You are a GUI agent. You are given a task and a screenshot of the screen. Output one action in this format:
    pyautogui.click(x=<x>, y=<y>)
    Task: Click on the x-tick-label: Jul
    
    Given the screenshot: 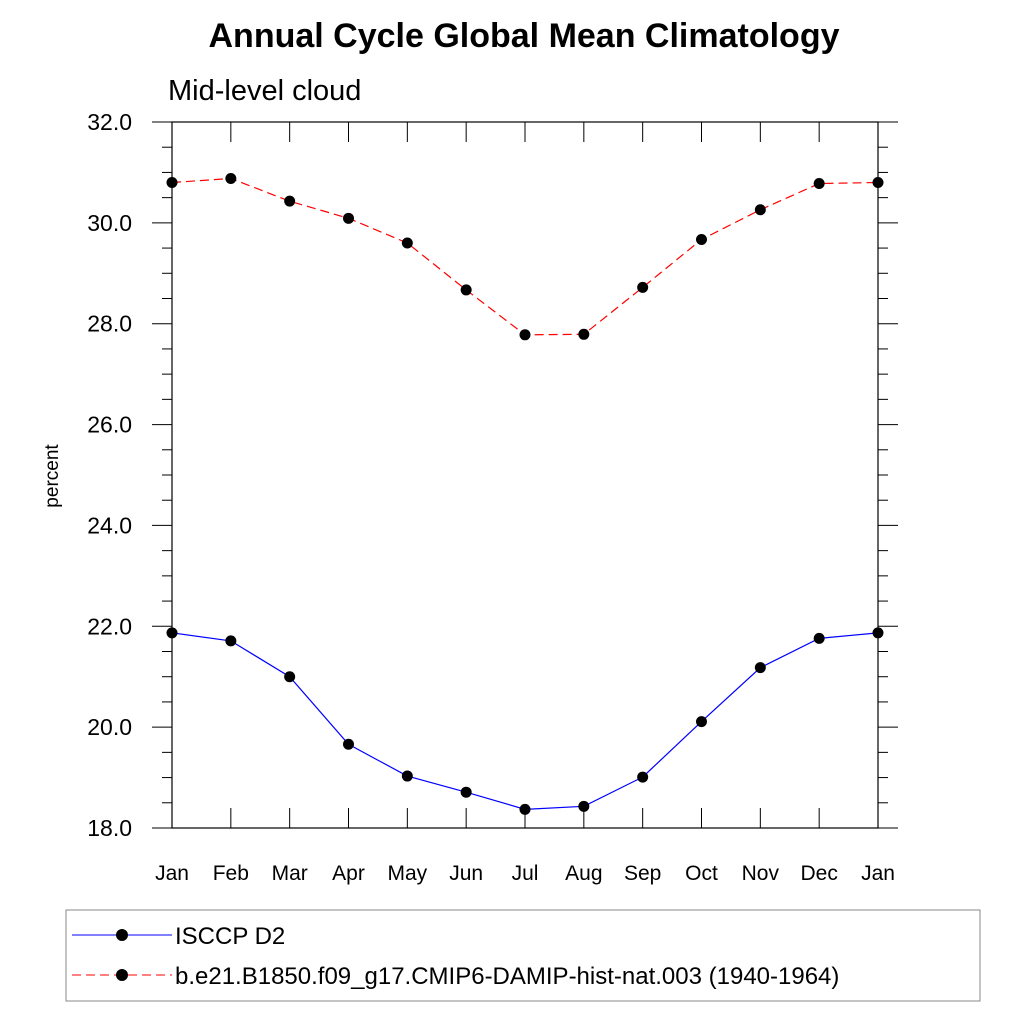 What is the action you would take?
    pyautogui.click(x=525, y=873)
    